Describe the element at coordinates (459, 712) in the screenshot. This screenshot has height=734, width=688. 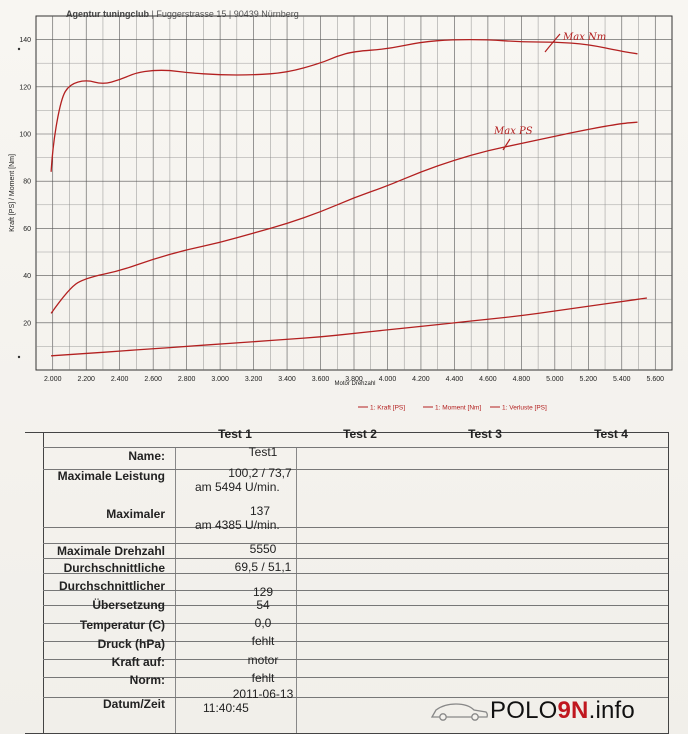
I see `car-logo-icon` at that location.